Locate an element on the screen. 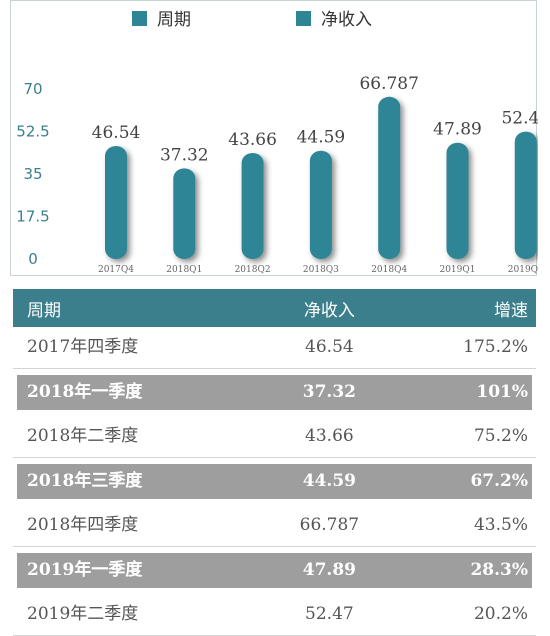 The image size is (550, 636). cell-income-container: 44.59 is located at coordinates (329, 481).